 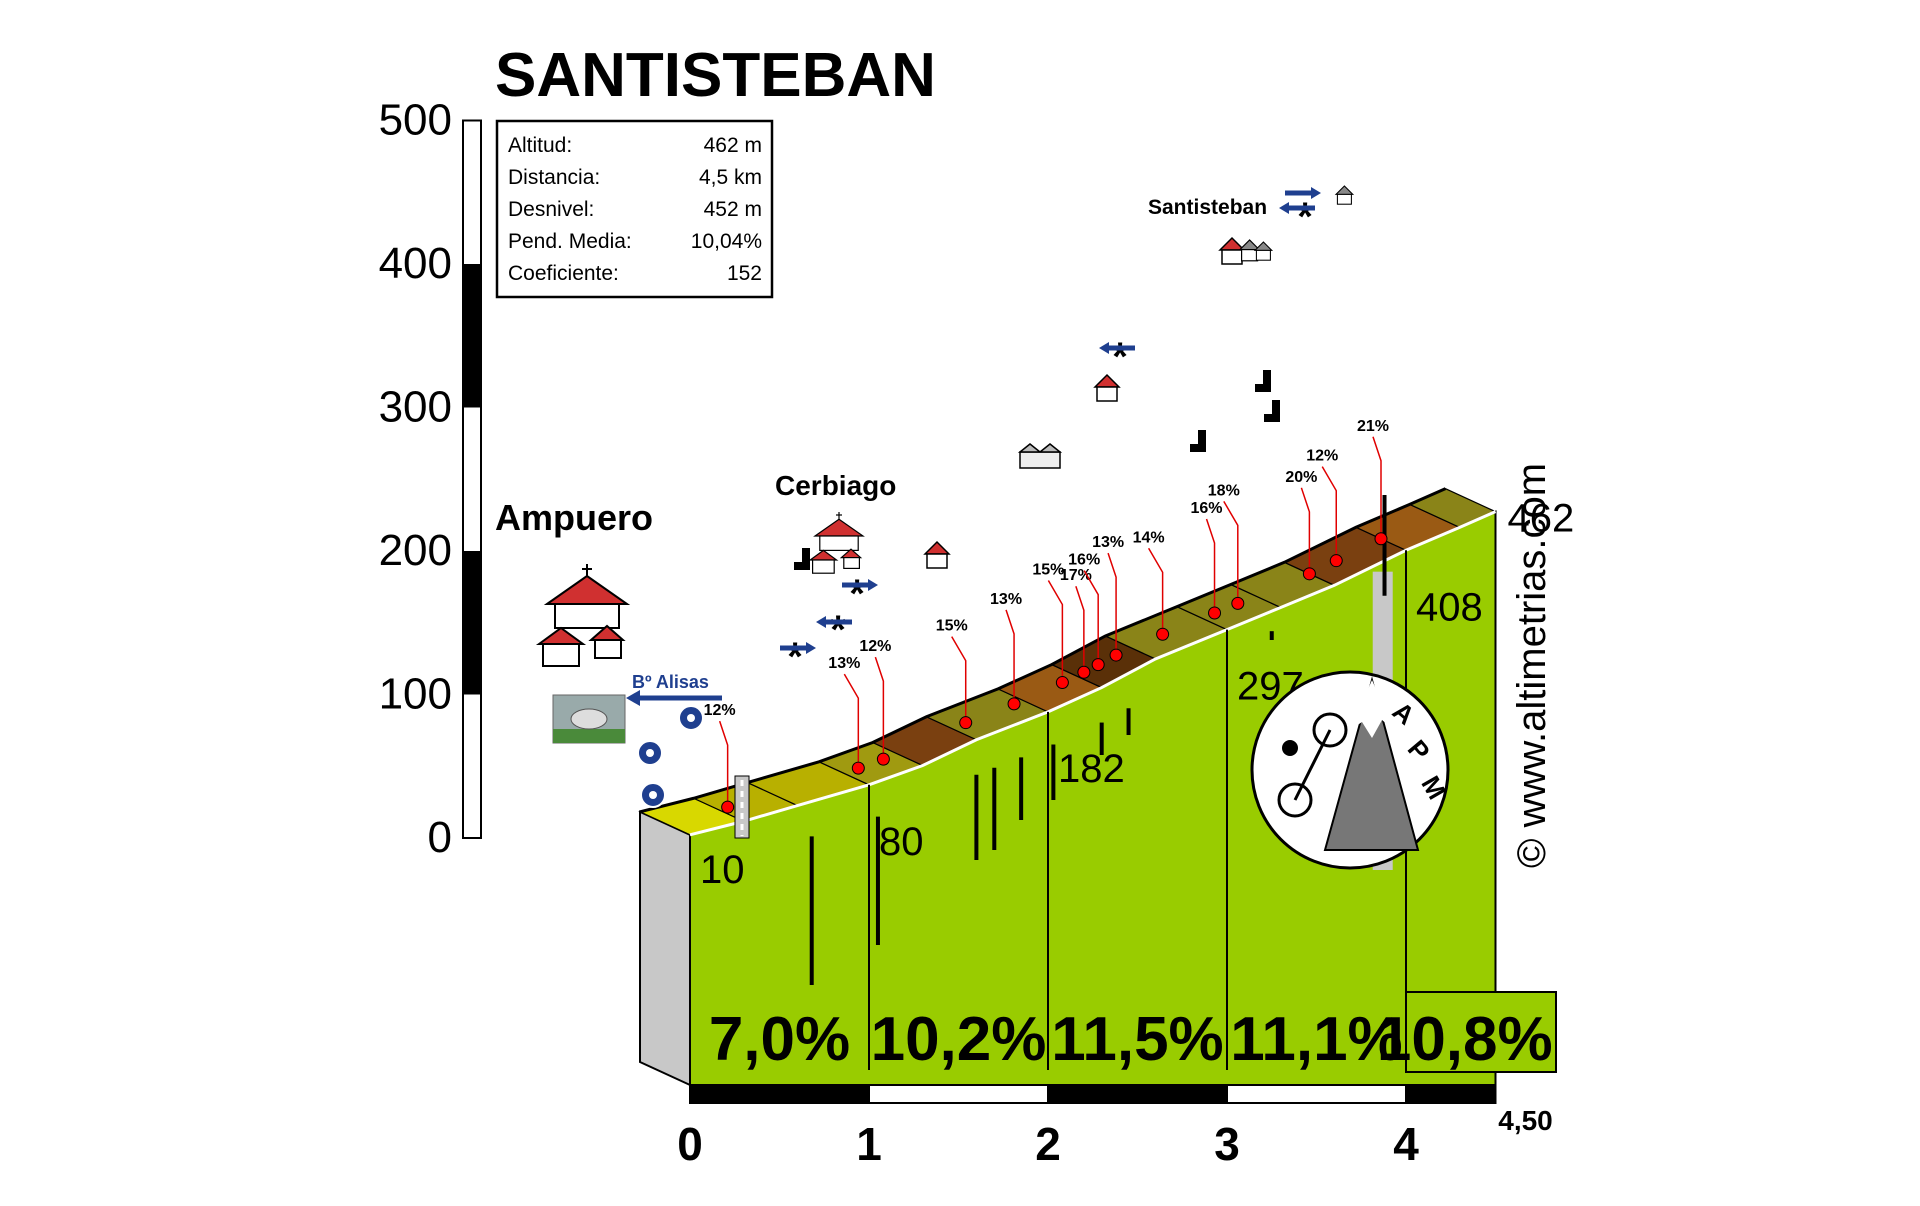 What do you see at coordinates (835, 485) in the screenshot?
I see `place-village-label: Cerbiago` at bounding box center [835, 485].